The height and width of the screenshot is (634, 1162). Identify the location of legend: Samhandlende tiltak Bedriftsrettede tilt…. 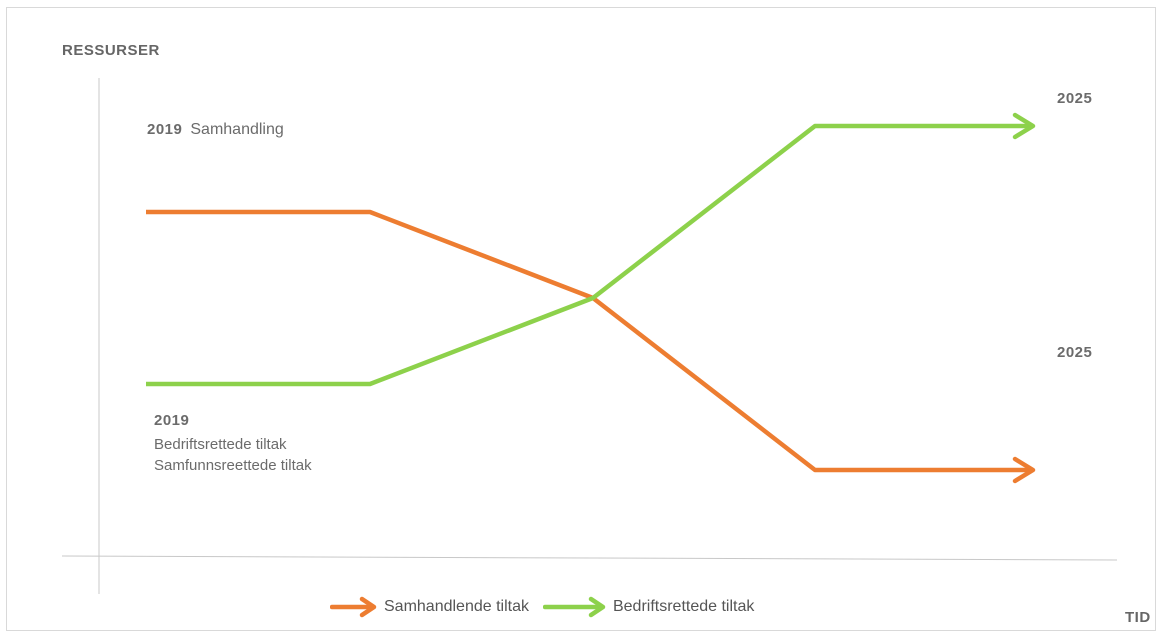
(549, 607).